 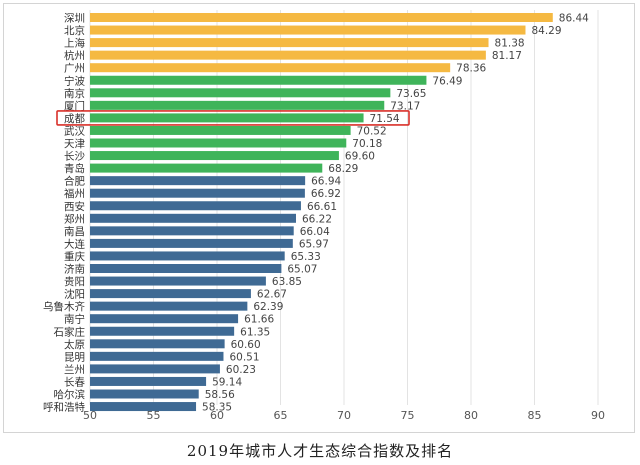 What do you see at coordinates (241, 370) in the screenshot?
I see `value-label: 60.23` at bounding box center [241, 370].